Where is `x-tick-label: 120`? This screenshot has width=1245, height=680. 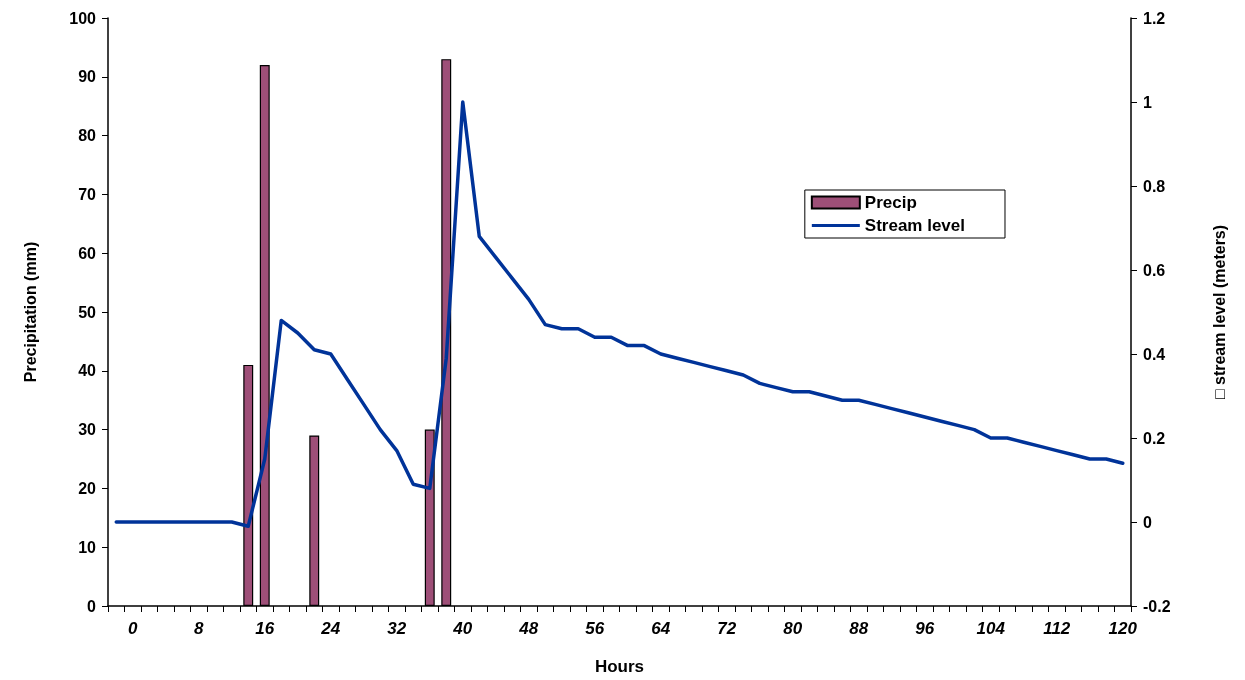 x-tick-label: 120 is located at coordinates (1123, 628).